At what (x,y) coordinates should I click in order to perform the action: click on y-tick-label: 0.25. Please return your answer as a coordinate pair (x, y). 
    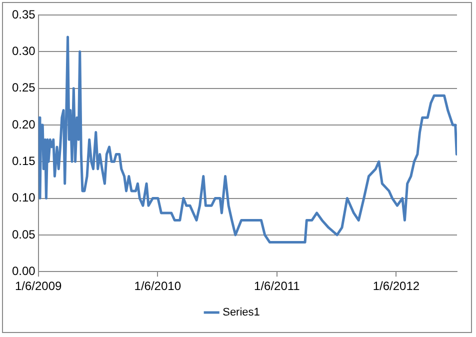
    Looking at the image, I should click on (24, 87).